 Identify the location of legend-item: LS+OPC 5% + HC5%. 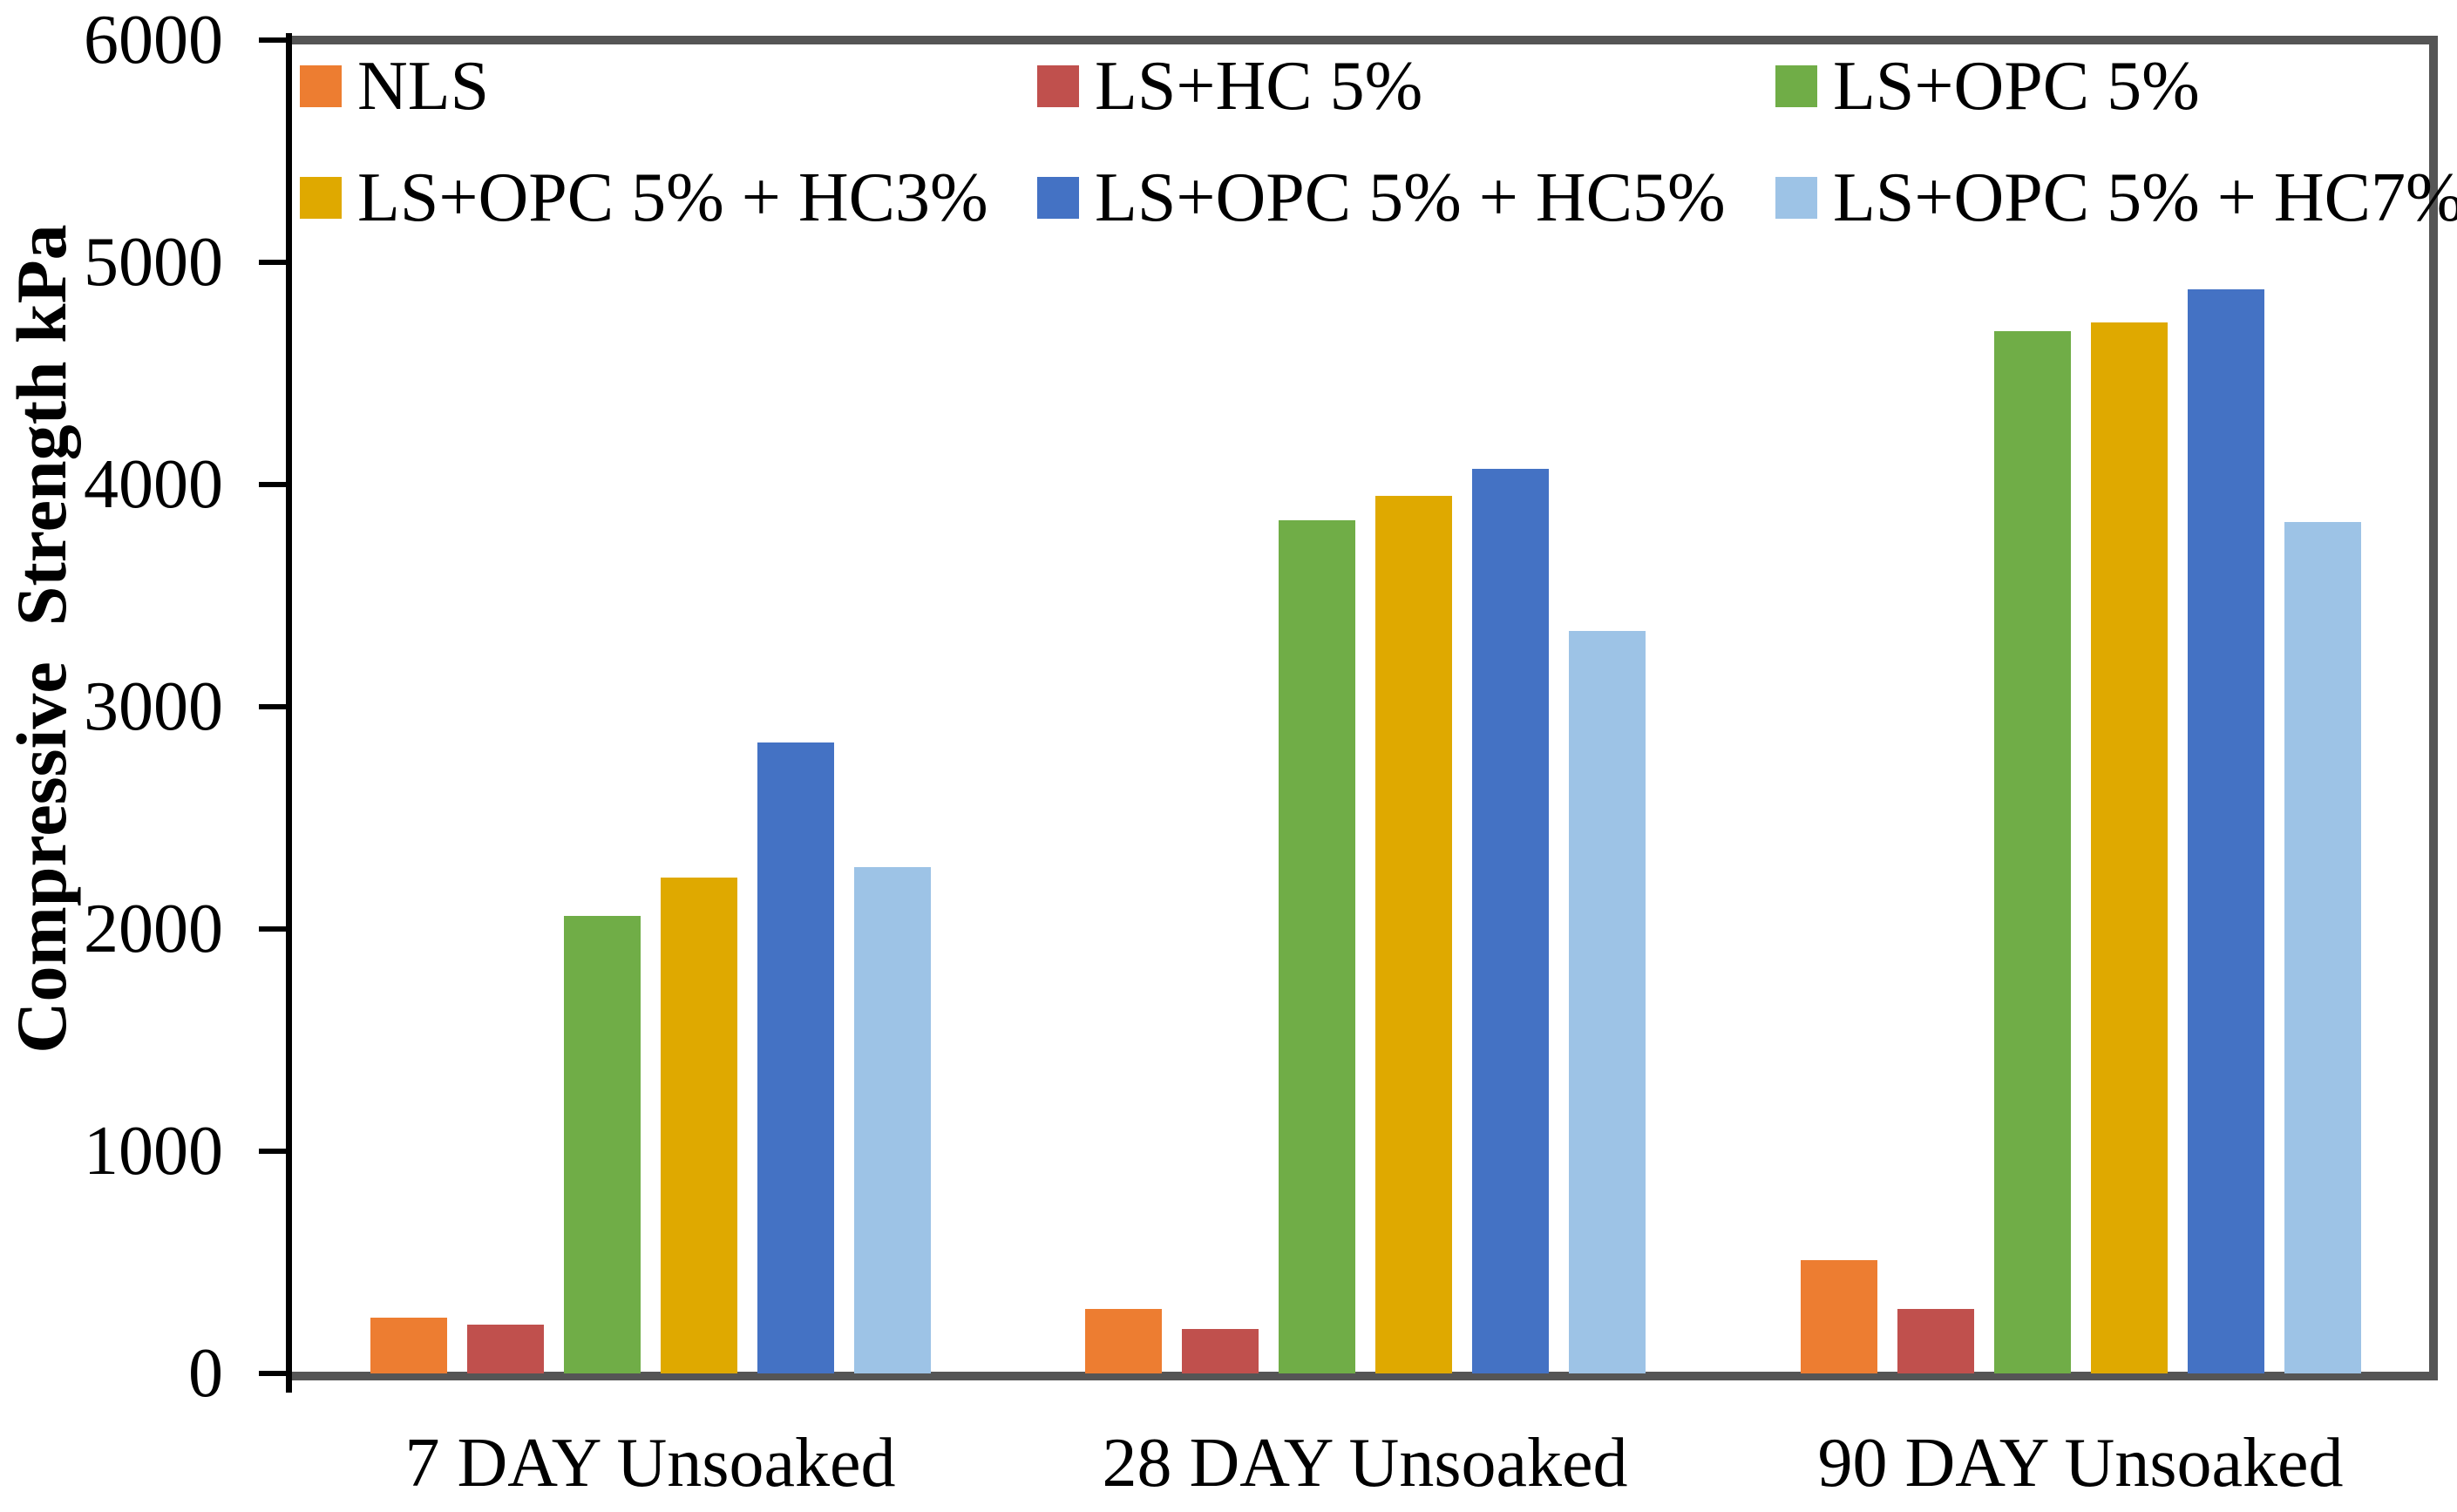
(1381, 198).